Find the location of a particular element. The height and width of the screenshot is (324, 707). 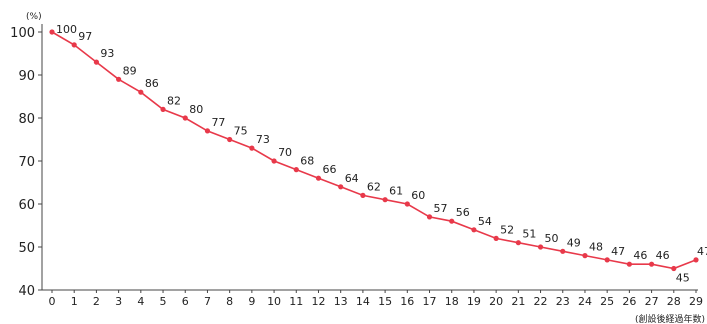

data-label: 48 is located at coordinates (596, 247).